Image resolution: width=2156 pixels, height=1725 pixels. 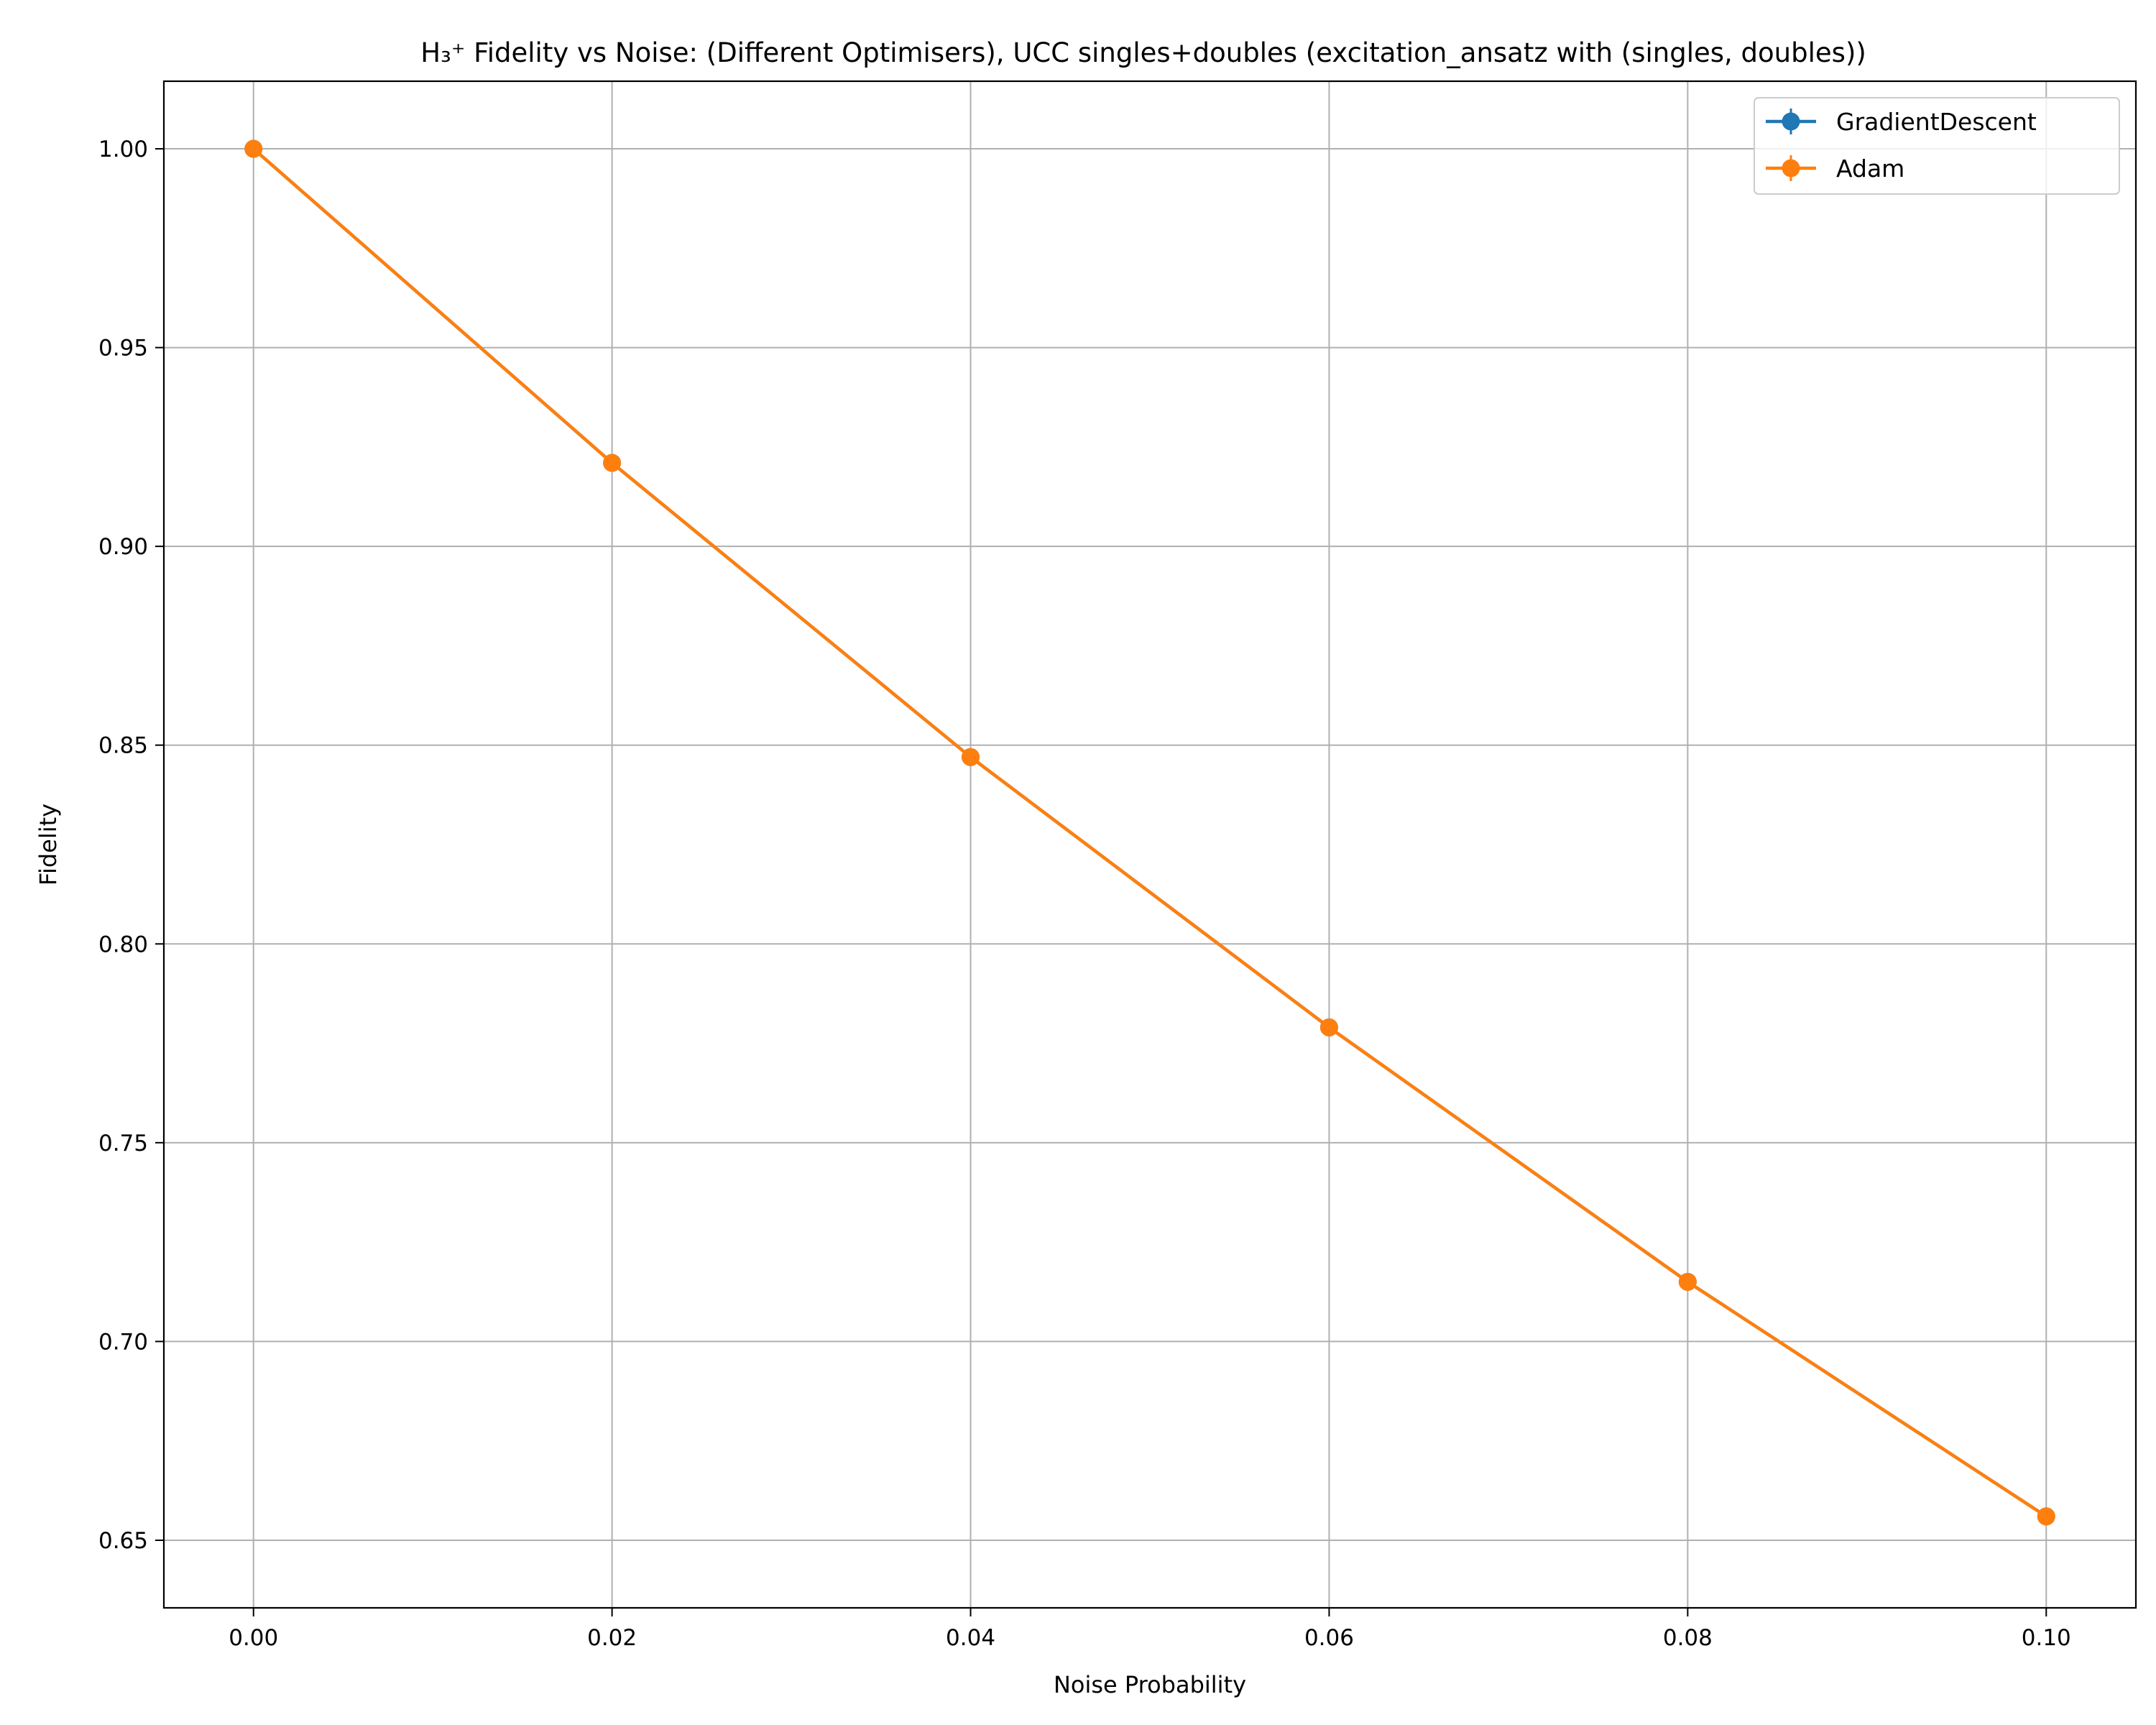 I want to click on y-axis: 0.65 0.70 0.75 0.80 0.85 0.90 0.95 1.00, so click(x=131, y=845).